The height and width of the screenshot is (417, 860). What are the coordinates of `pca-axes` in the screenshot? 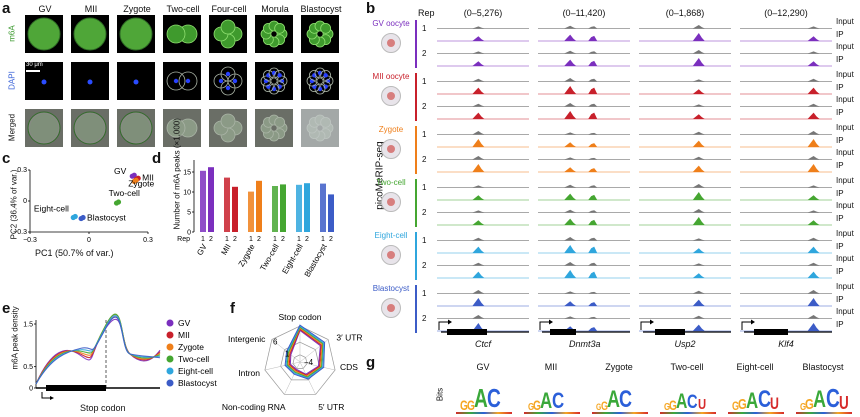 It's located at (88, 201).